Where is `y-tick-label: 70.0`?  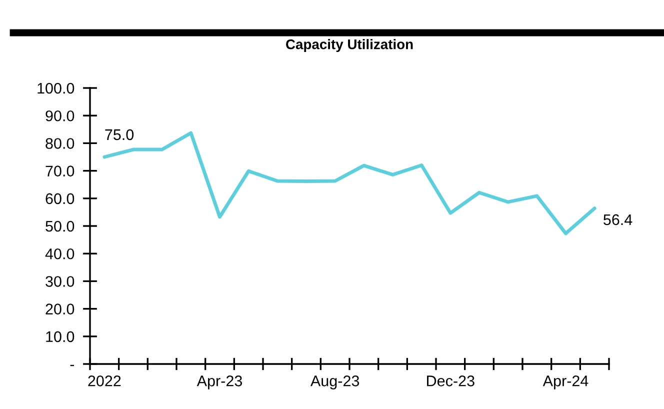 y-tick-label: 70.0 is located at coordinates (60, 171).